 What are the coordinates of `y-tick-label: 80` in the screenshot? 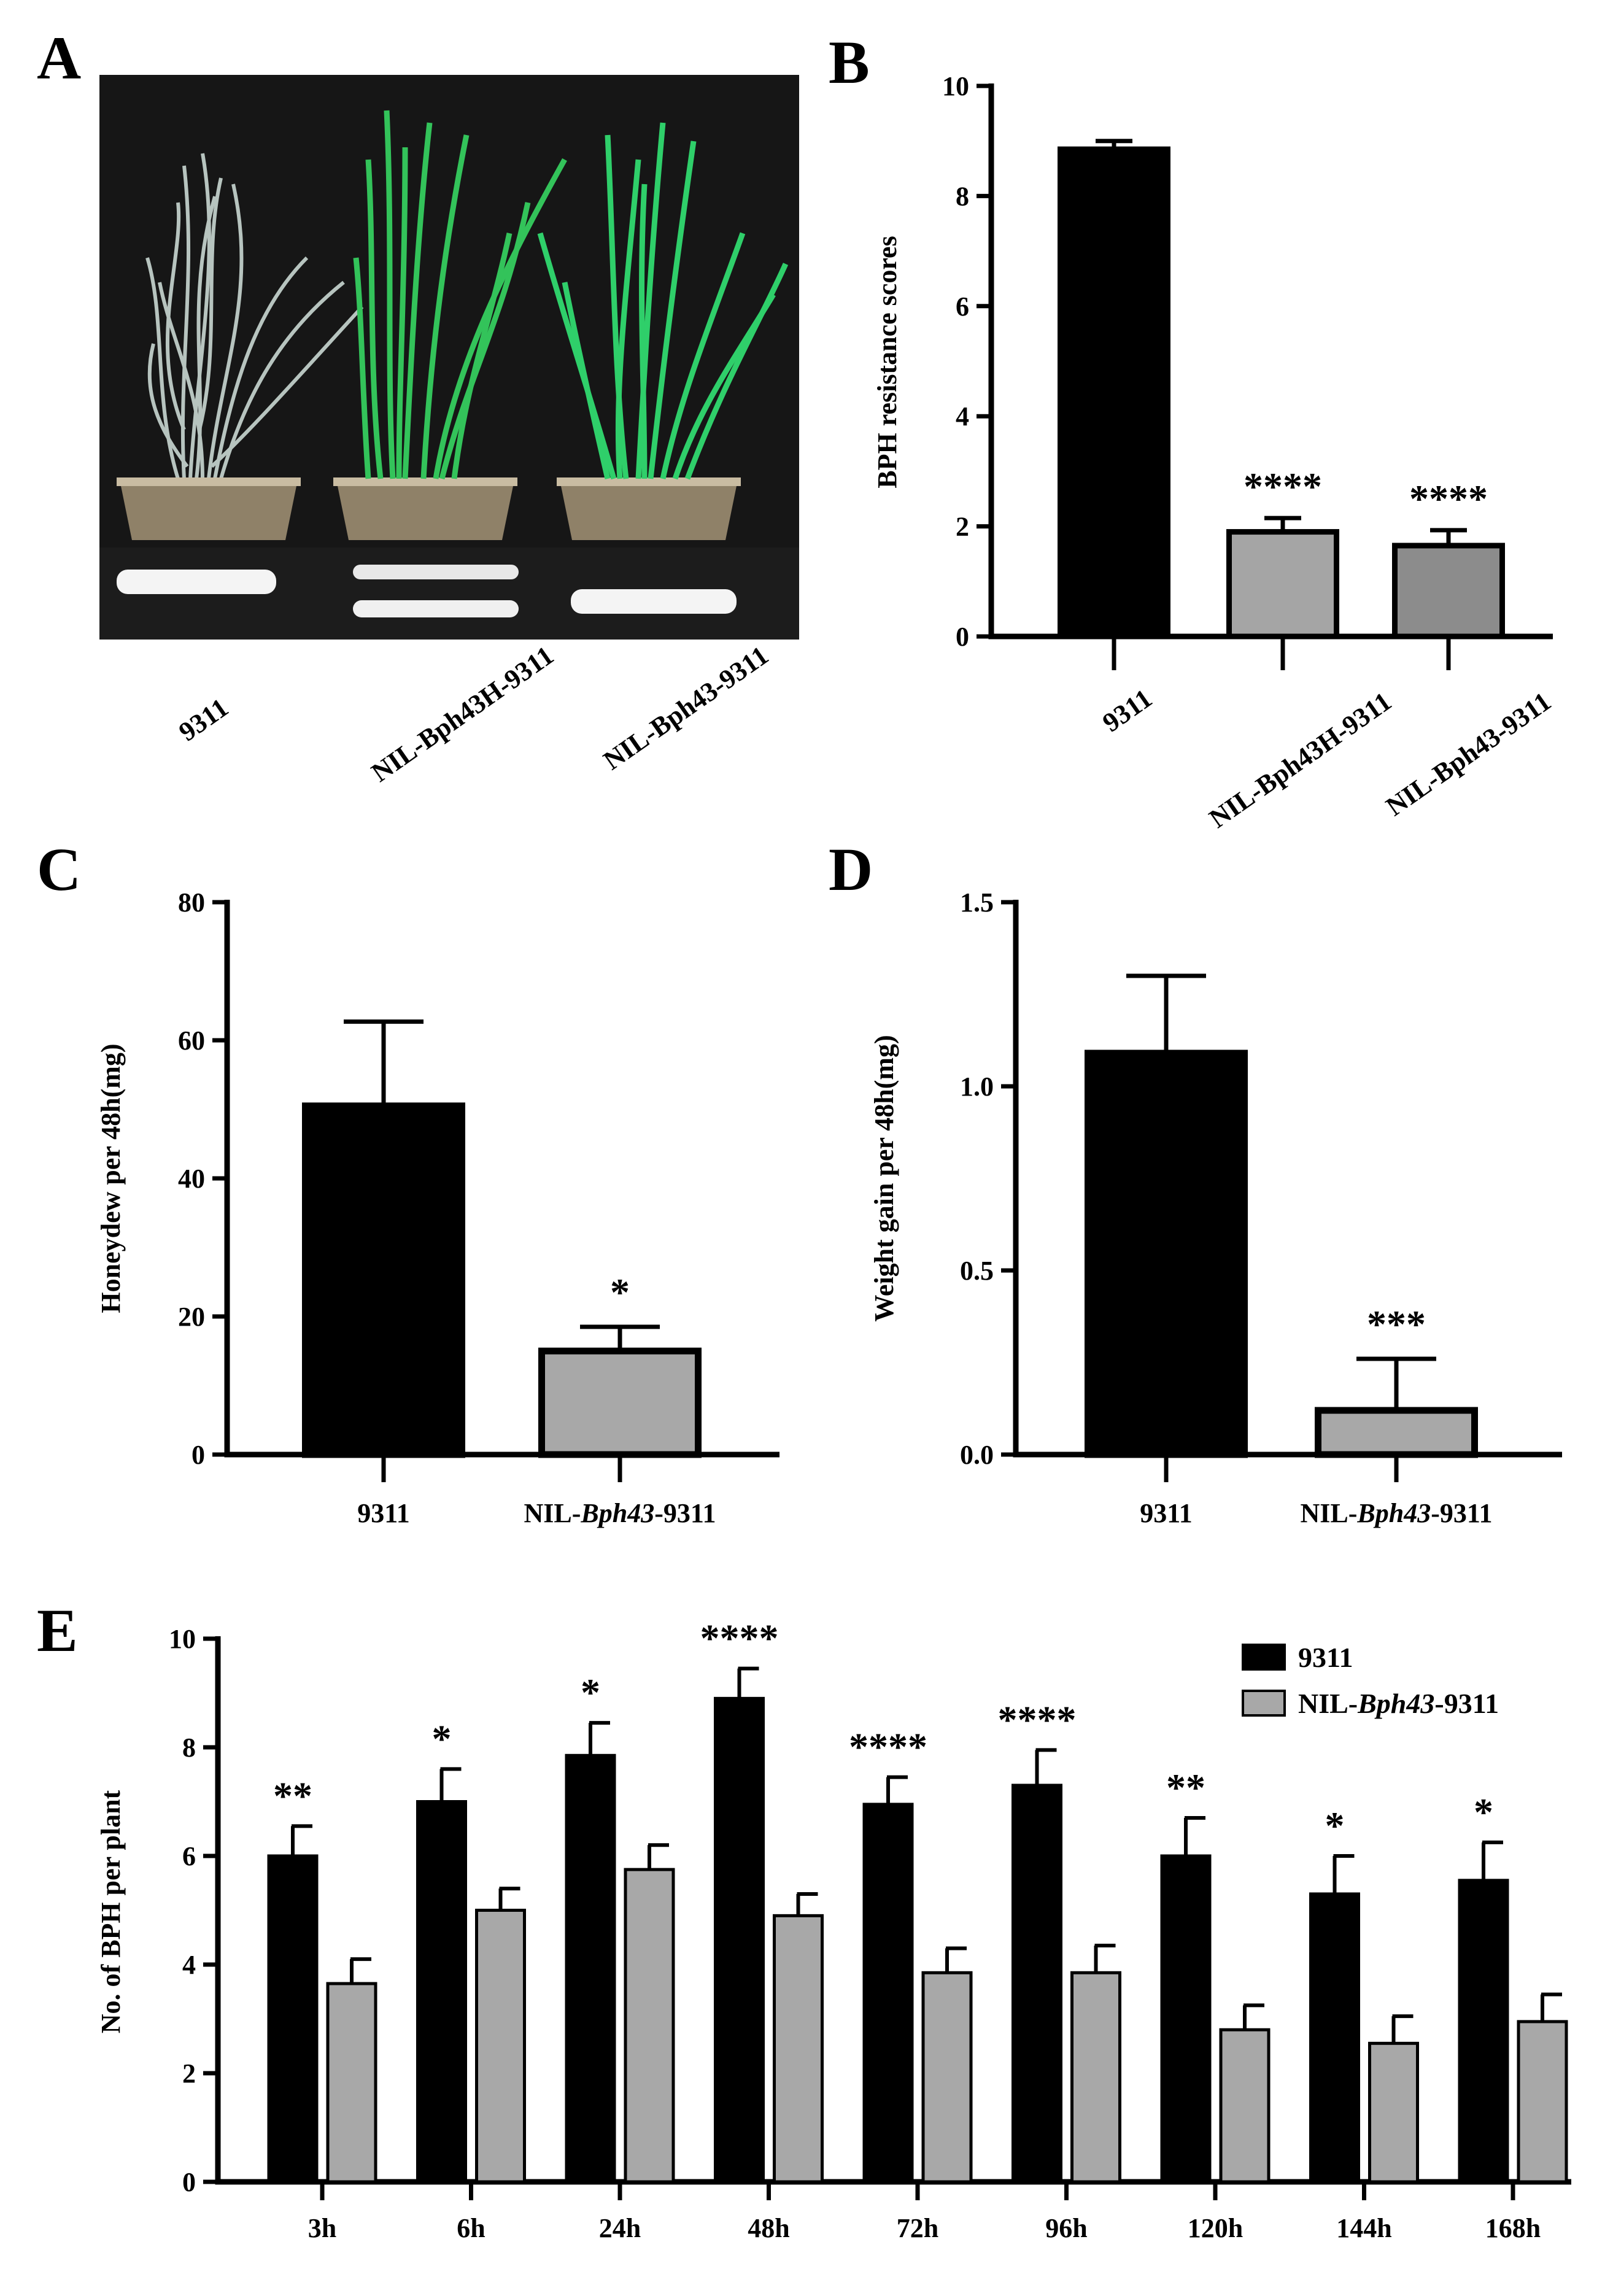 It's located at (192, 902).